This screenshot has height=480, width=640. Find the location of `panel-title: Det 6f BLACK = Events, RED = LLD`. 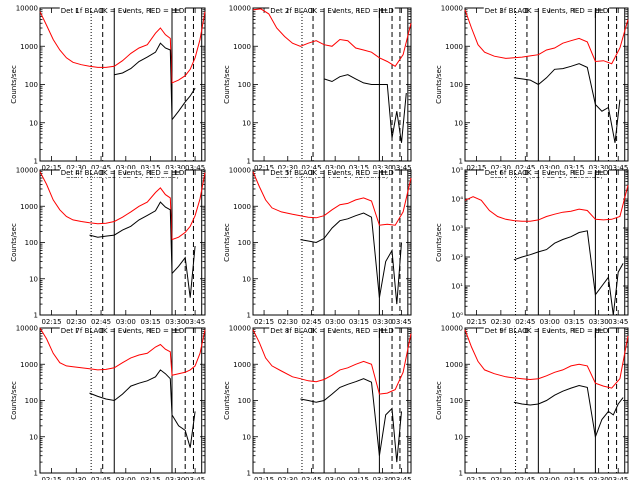

panel-title: Det 6f BLACK = Events, RED = LLD is located at coordinates (546, 173).